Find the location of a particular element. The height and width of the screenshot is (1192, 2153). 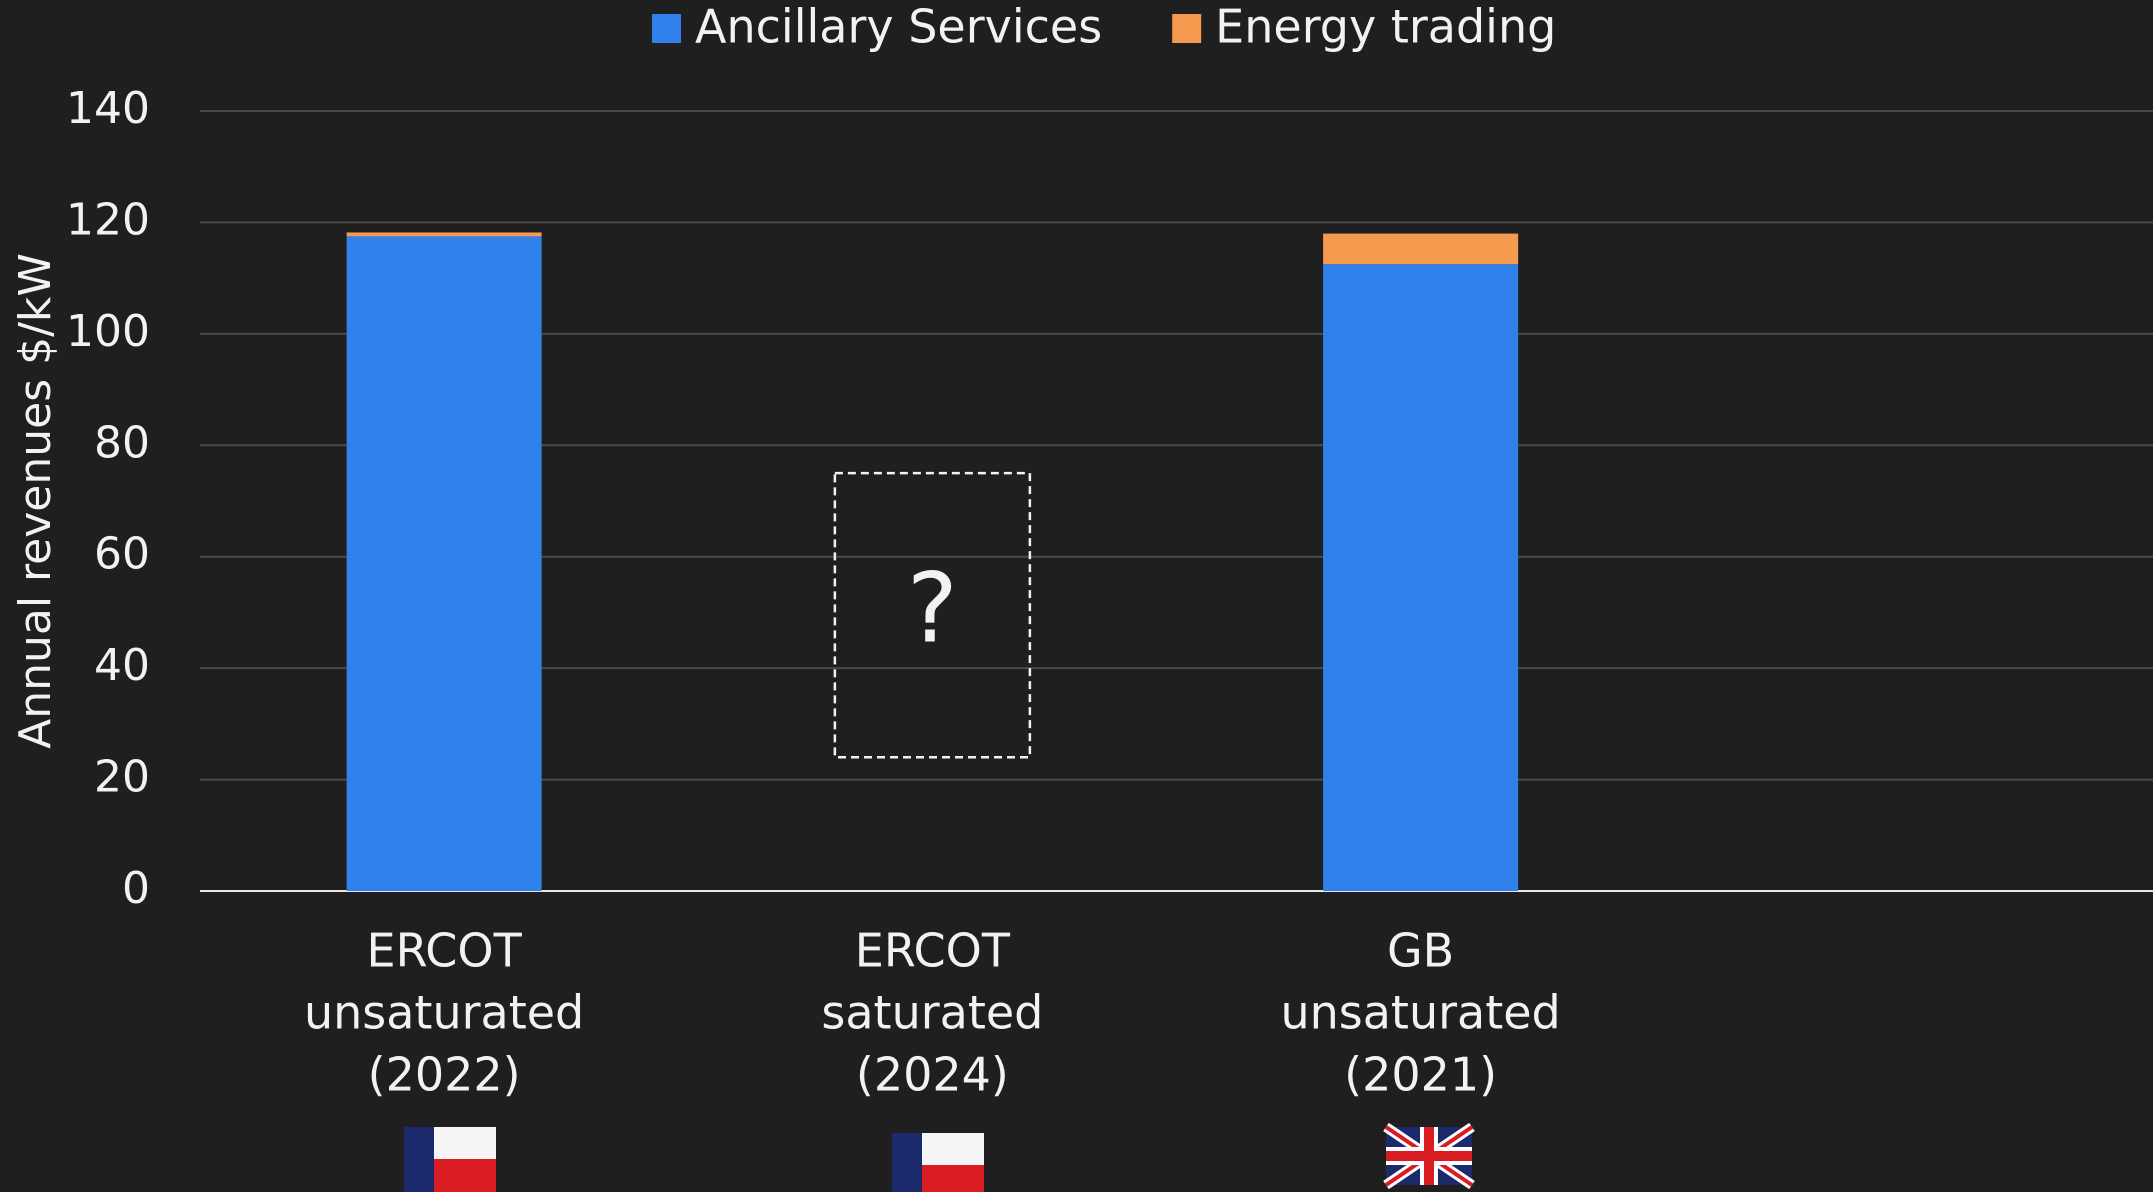

y-tick-label: 20 is located at coordinates (122, 777).